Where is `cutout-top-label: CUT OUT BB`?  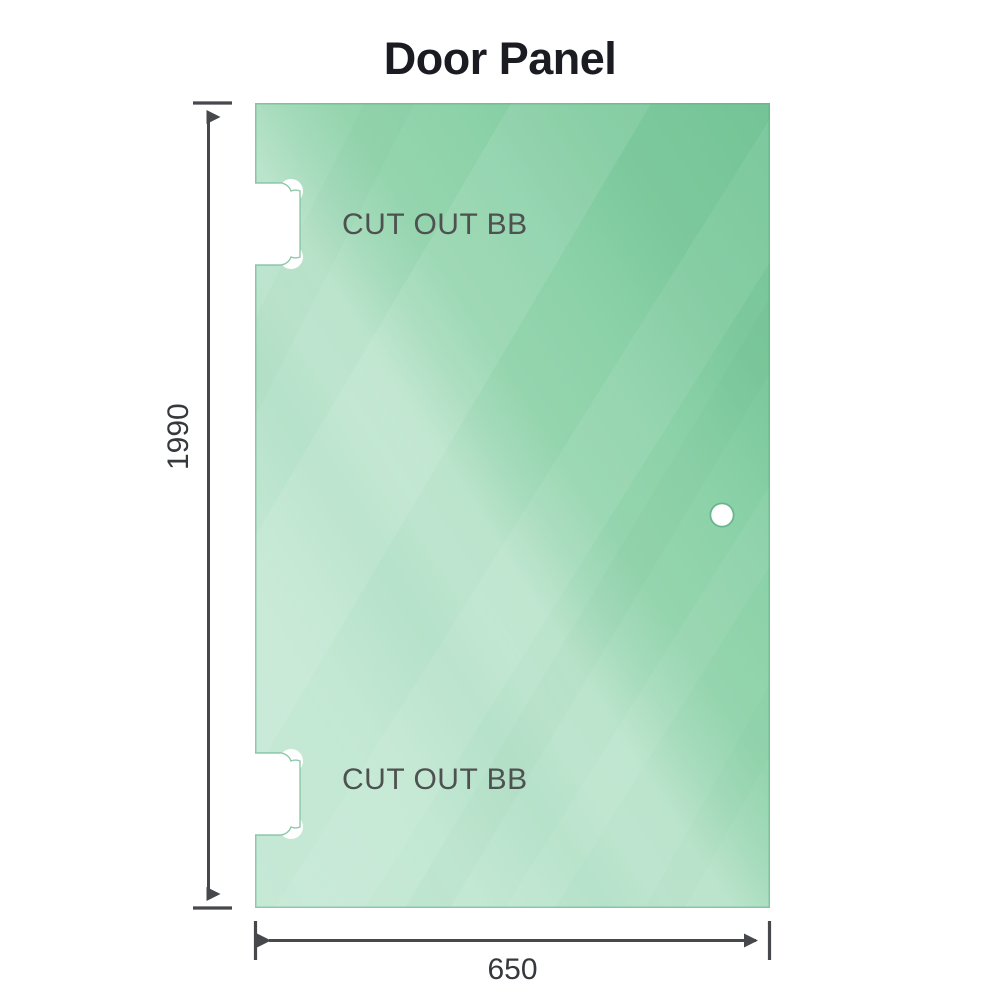 cutout-top-label: CUT OUT BB is located at coordinates (435, 224).